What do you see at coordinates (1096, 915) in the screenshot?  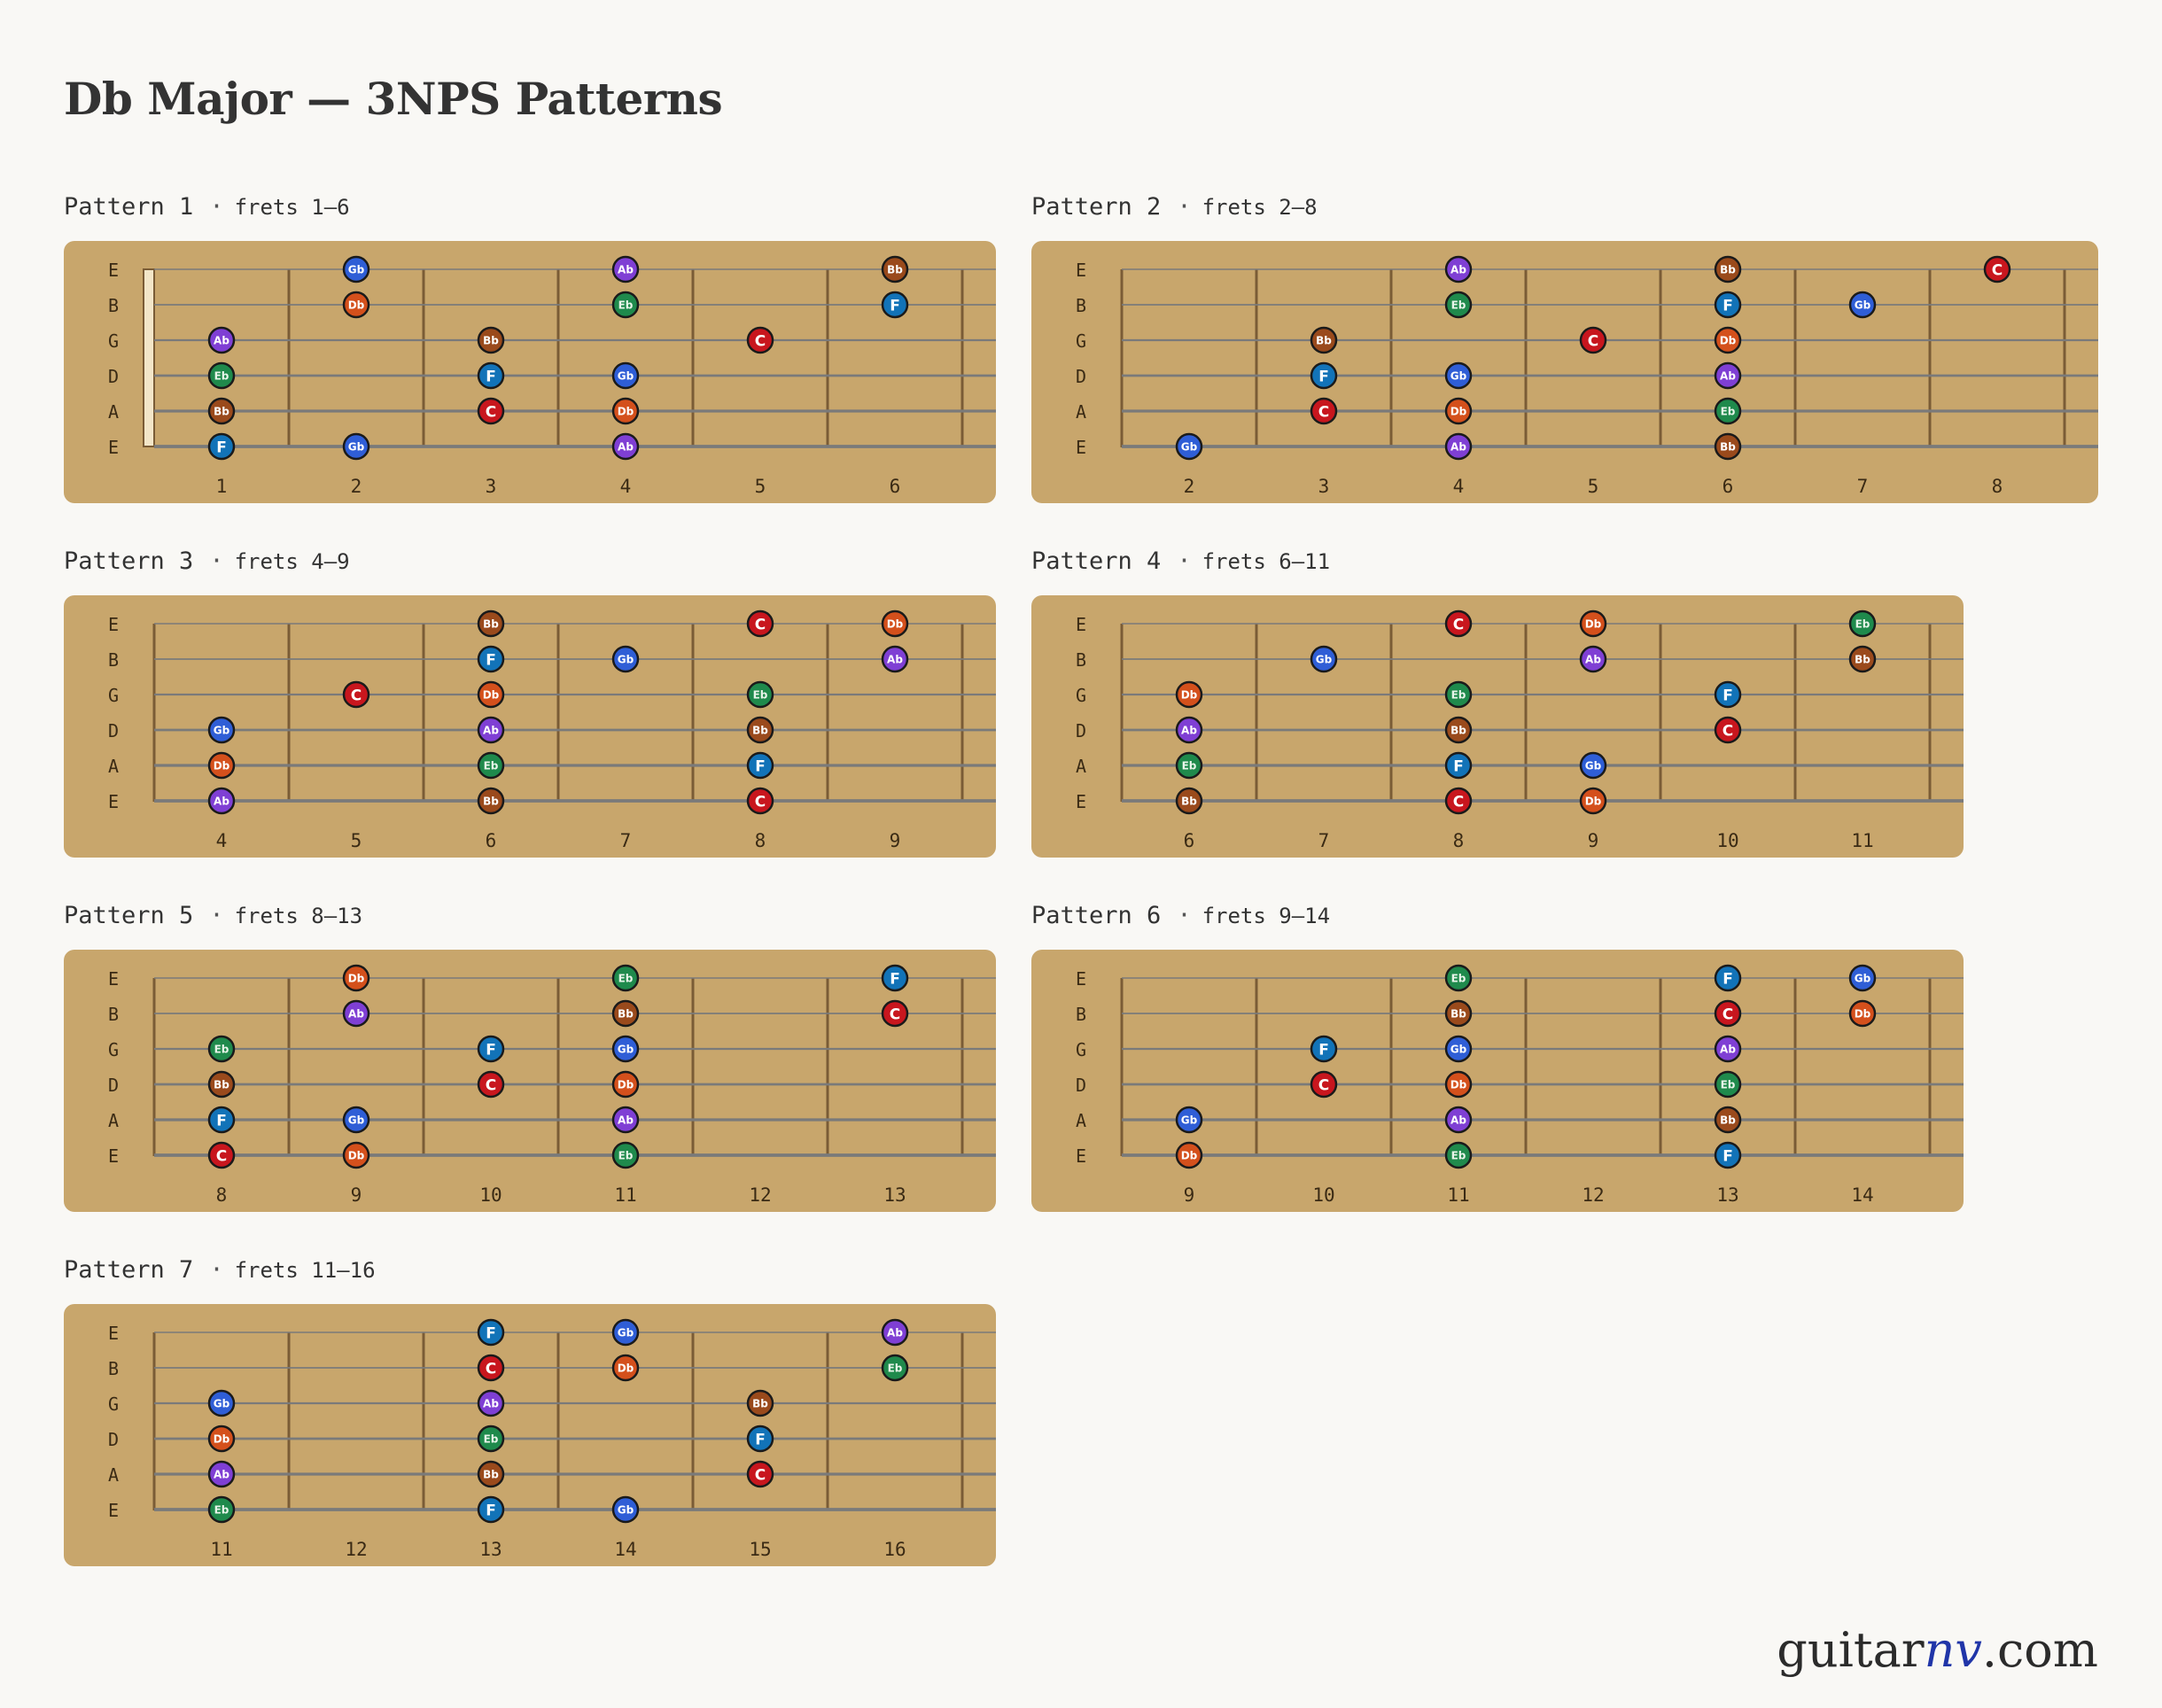 I see `pattern-label: Pattern 6` at bounding box center [1096, 915].